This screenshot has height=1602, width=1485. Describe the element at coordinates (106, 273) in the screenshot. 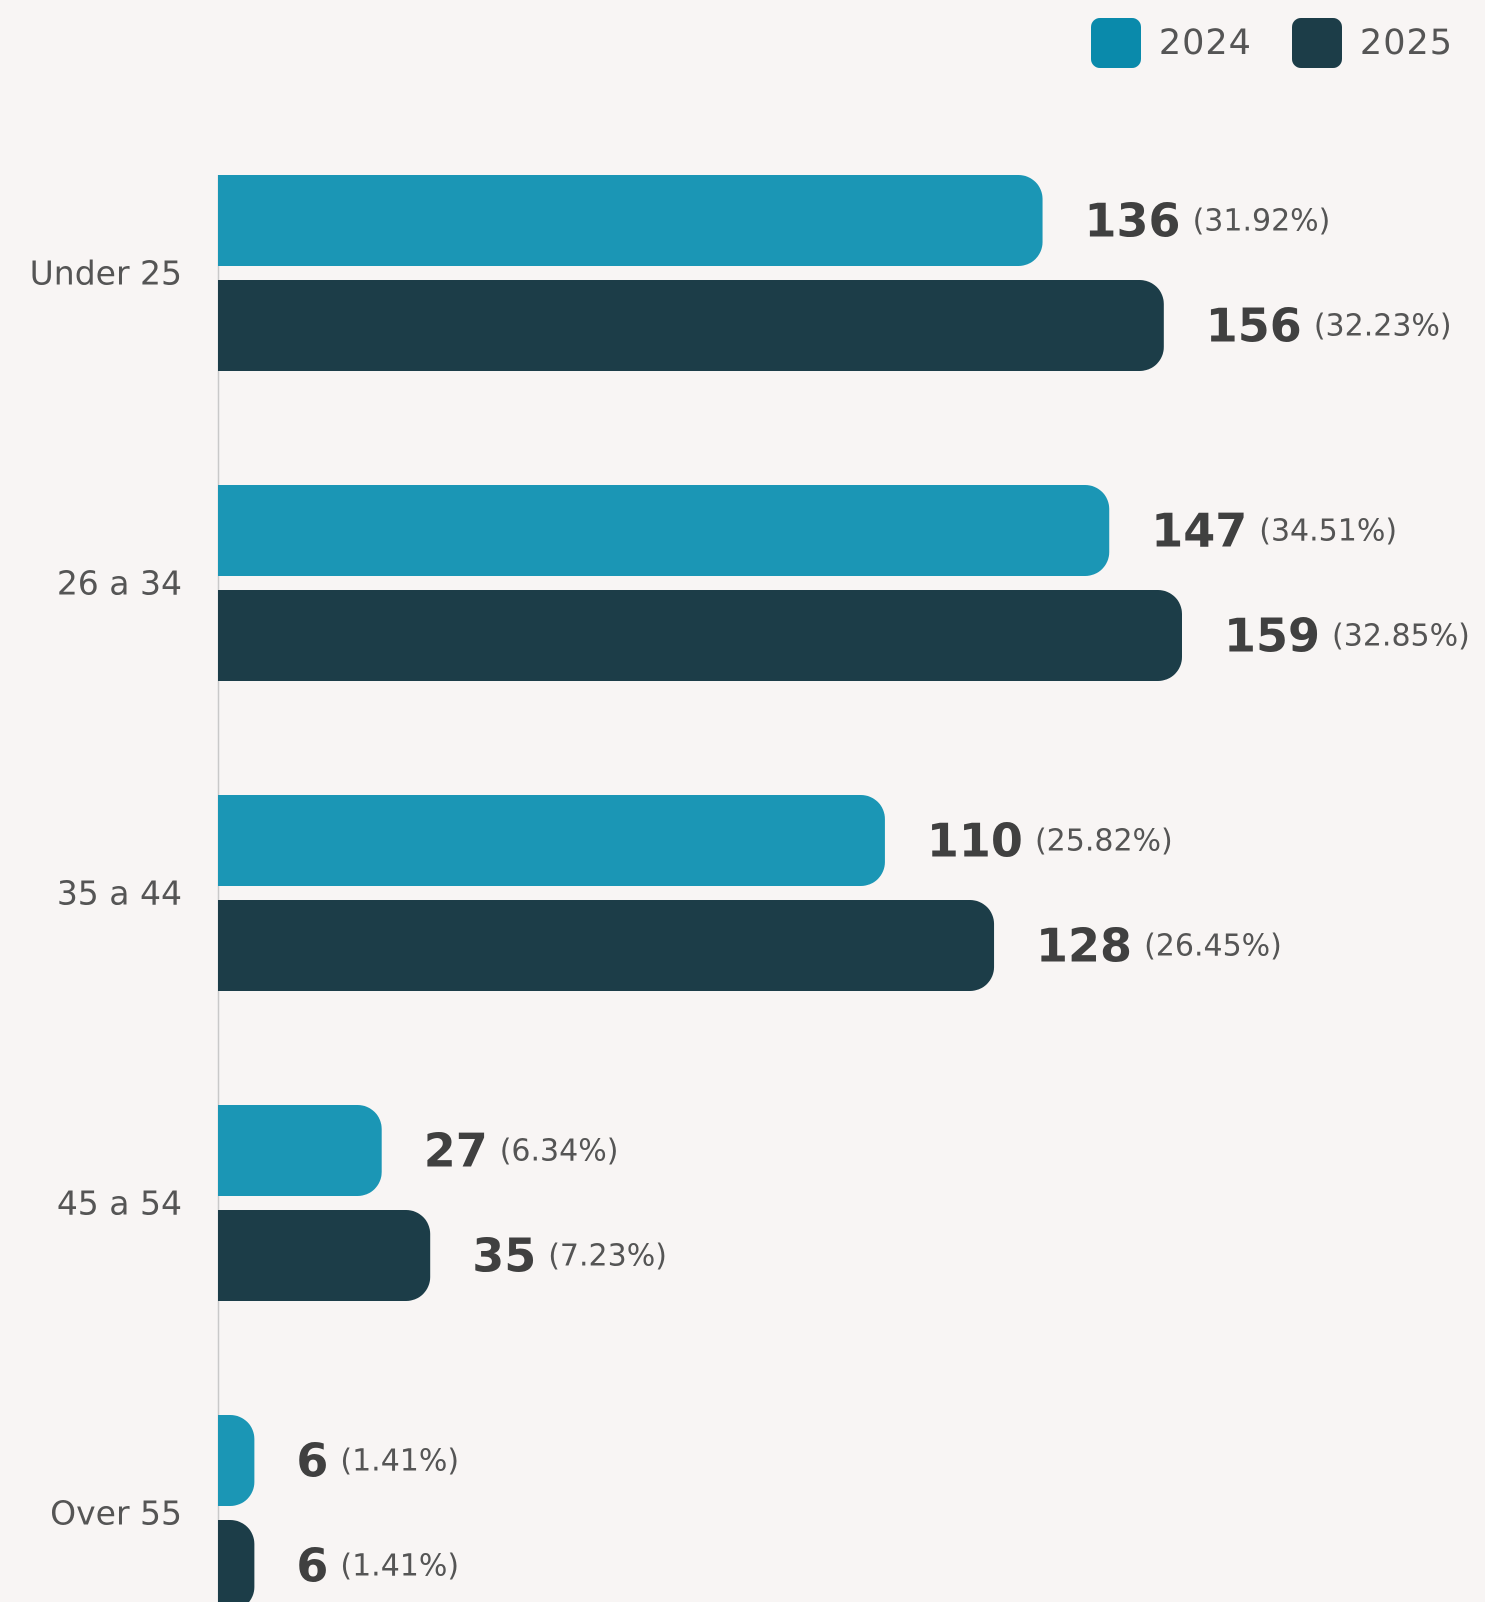

I see `category-tick-label: Under 25` at that location.